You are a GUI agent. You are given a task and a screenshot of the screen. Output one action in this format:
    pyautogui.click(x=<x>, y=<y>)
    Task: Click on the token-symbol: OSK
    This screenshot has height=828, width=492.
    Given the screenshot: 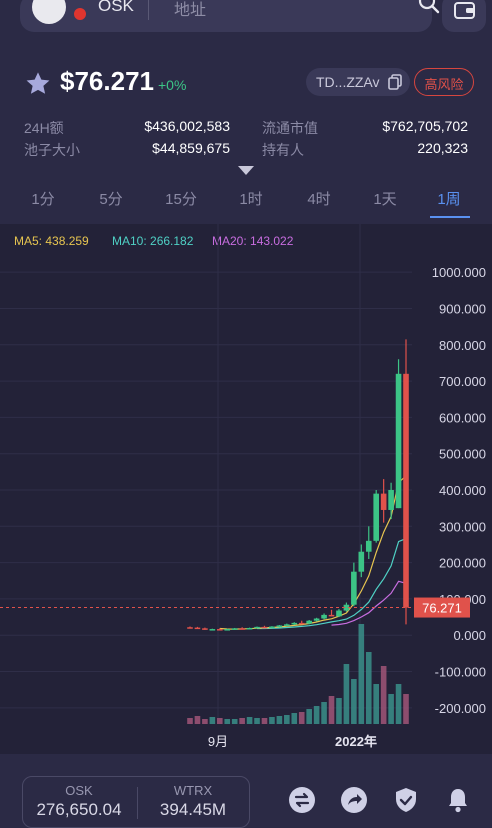 What is the action you would take?
    pyautogui.click(x=116, y=7)
    